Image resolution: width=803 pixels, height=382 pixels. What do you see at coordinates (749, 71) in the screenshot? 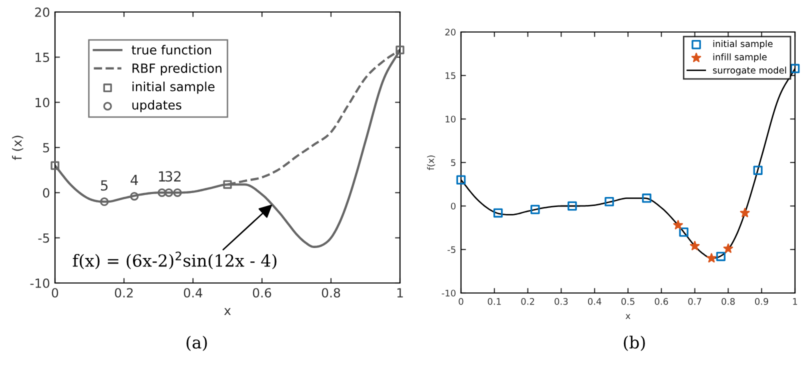
I see `legend-label: surrogate model` at bounding box center [749, 71].